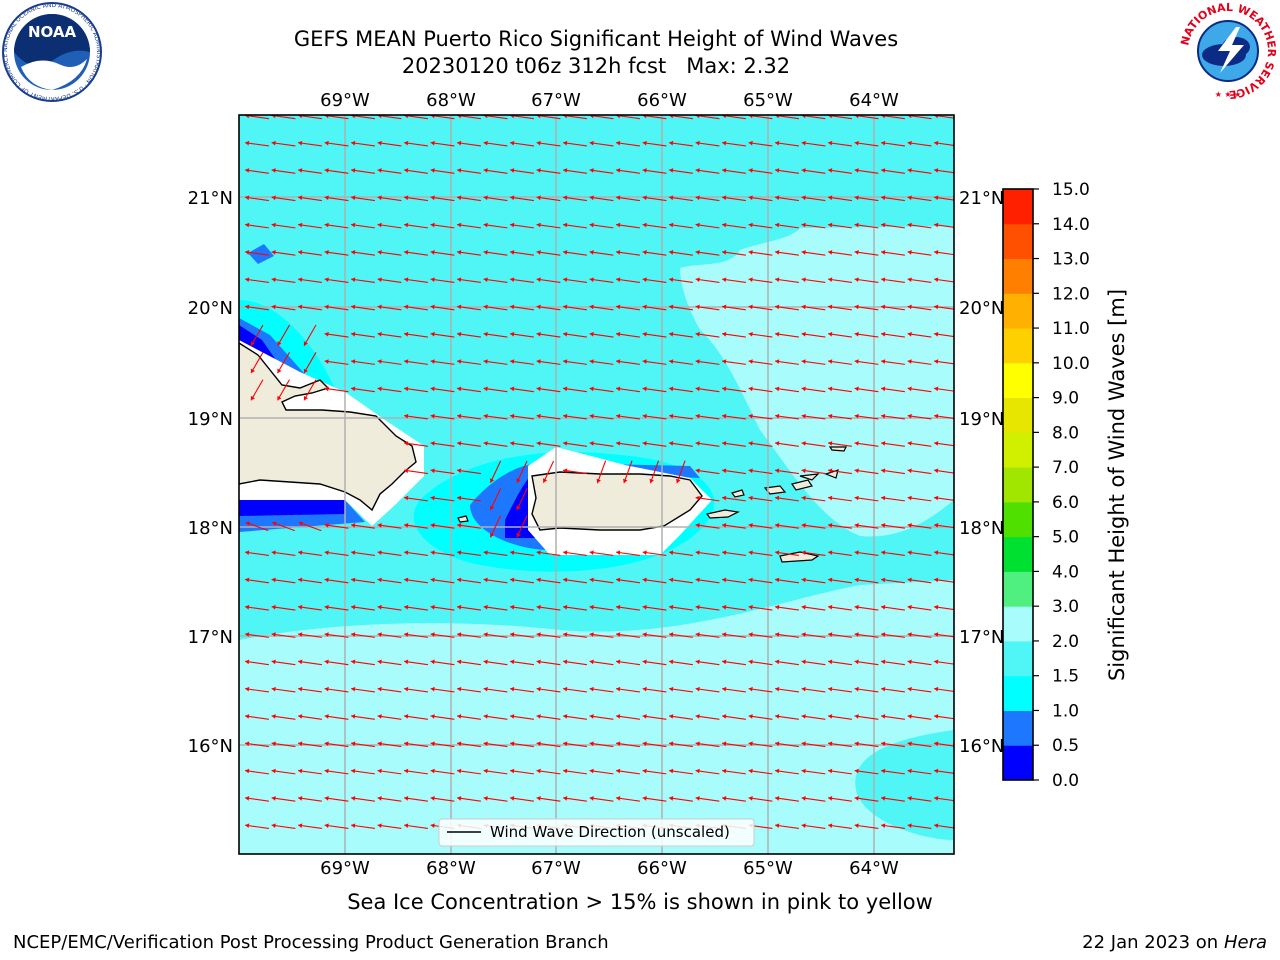 Image resolution: width=1280 pixels, height=960 pixels. What do you see at coordinates (802, 485) in the screenshot?
I see `island-tortola` at bounding box center [802, 485].